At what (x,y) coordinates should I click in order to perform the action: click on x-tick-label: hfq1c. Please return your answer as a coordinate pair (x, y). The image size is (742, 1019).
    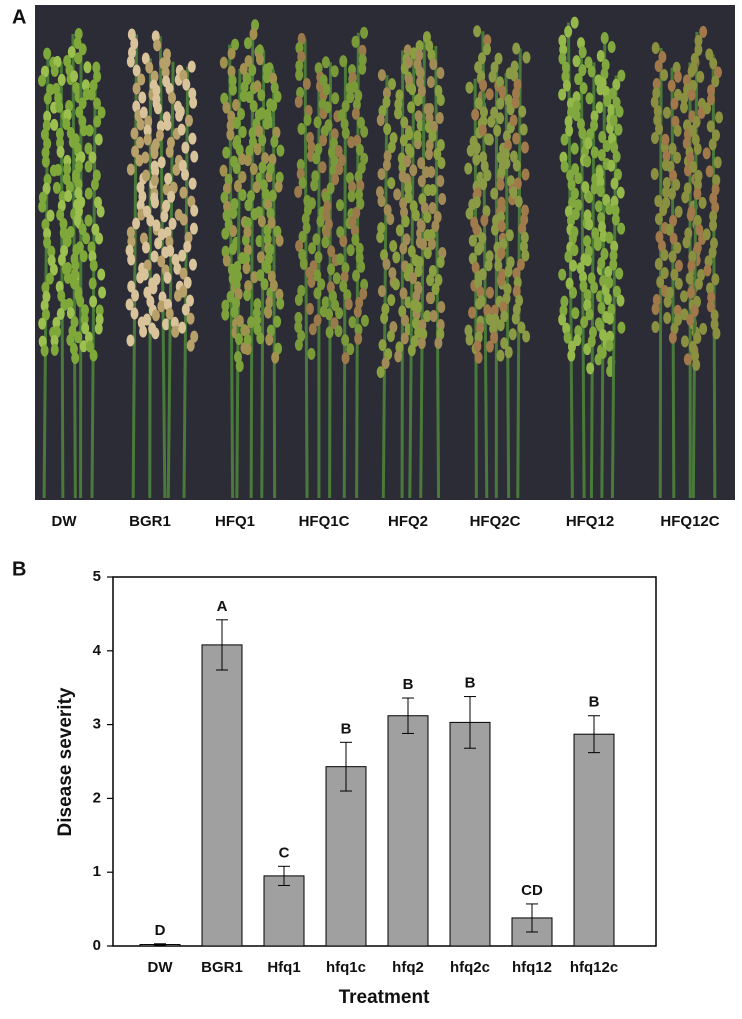
    Looking at the image, I should click on (346, 967).